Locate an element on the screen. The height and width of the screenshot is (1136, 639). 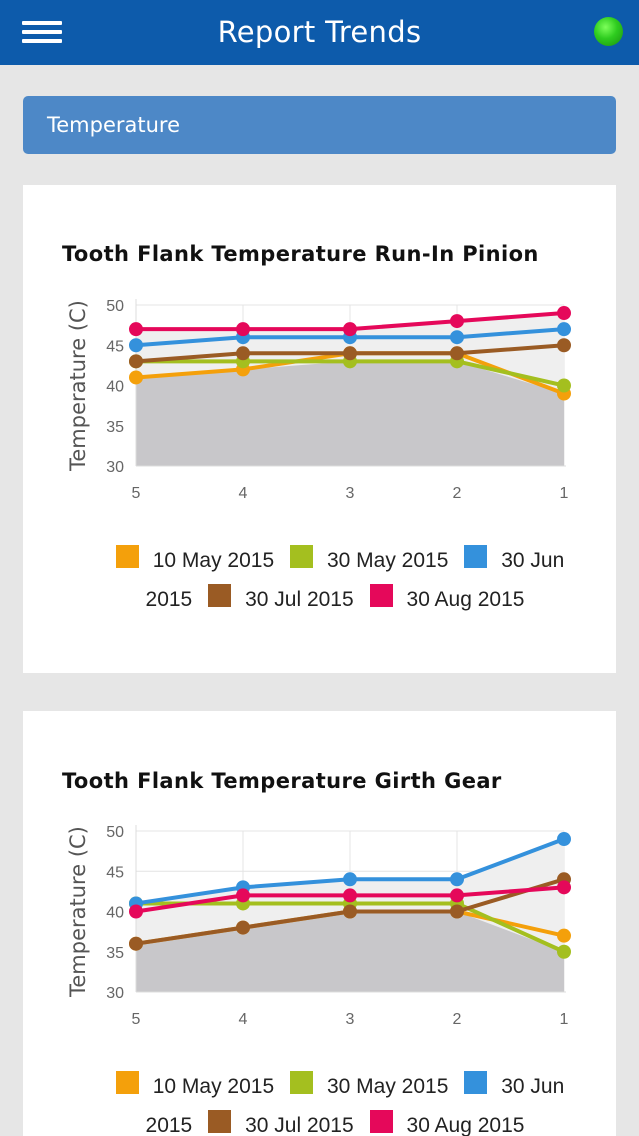
chart-title: Tooth Flank Temperature Run-In Pinion is located at coordinates (300, 254).